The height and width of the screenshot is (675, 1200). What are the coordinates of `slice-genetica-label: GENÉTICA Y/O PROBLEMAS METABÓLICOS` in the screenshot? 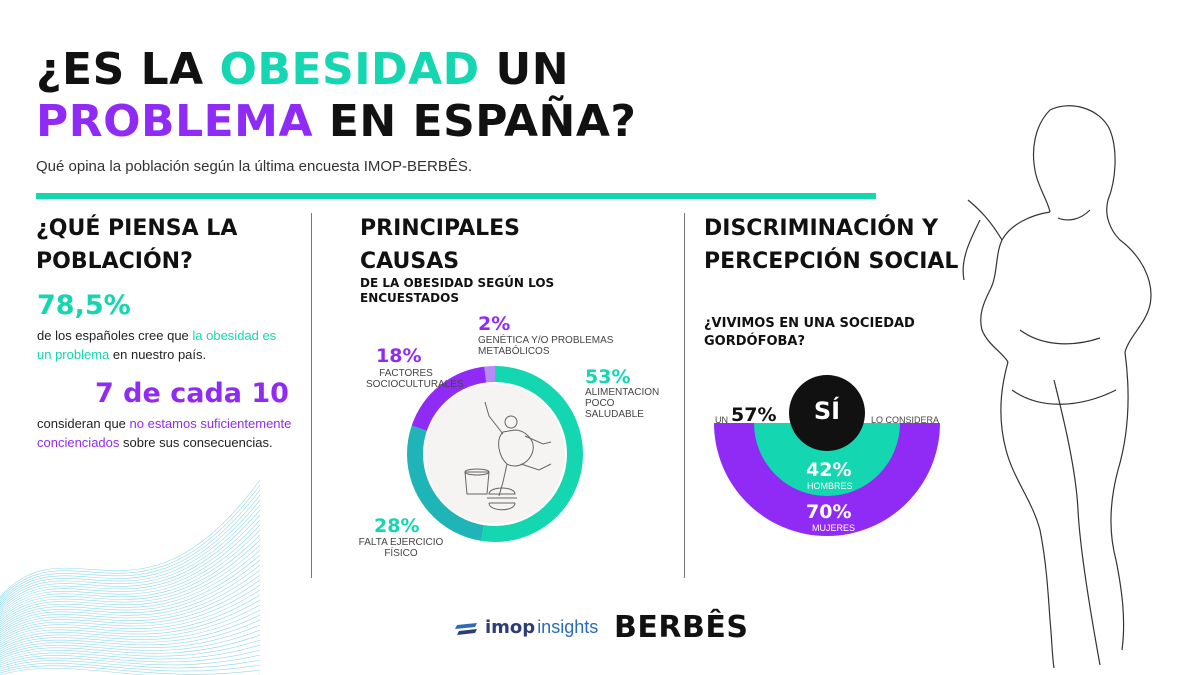 It's located at (546, 346).